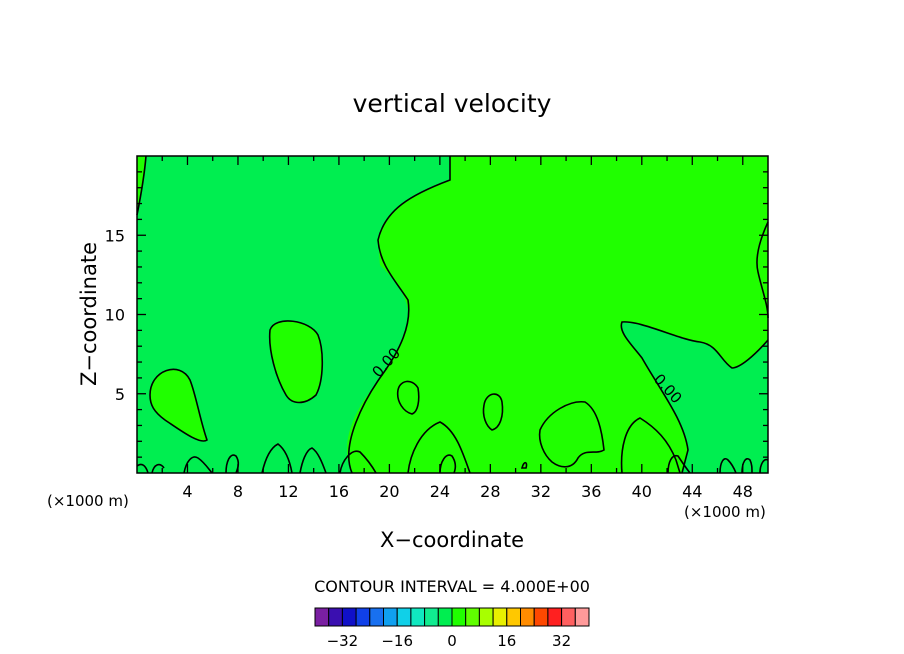 The width and height of the screenshot is (904, 654). I want to click on chart-title: vertical velocity, so click(452, 103).